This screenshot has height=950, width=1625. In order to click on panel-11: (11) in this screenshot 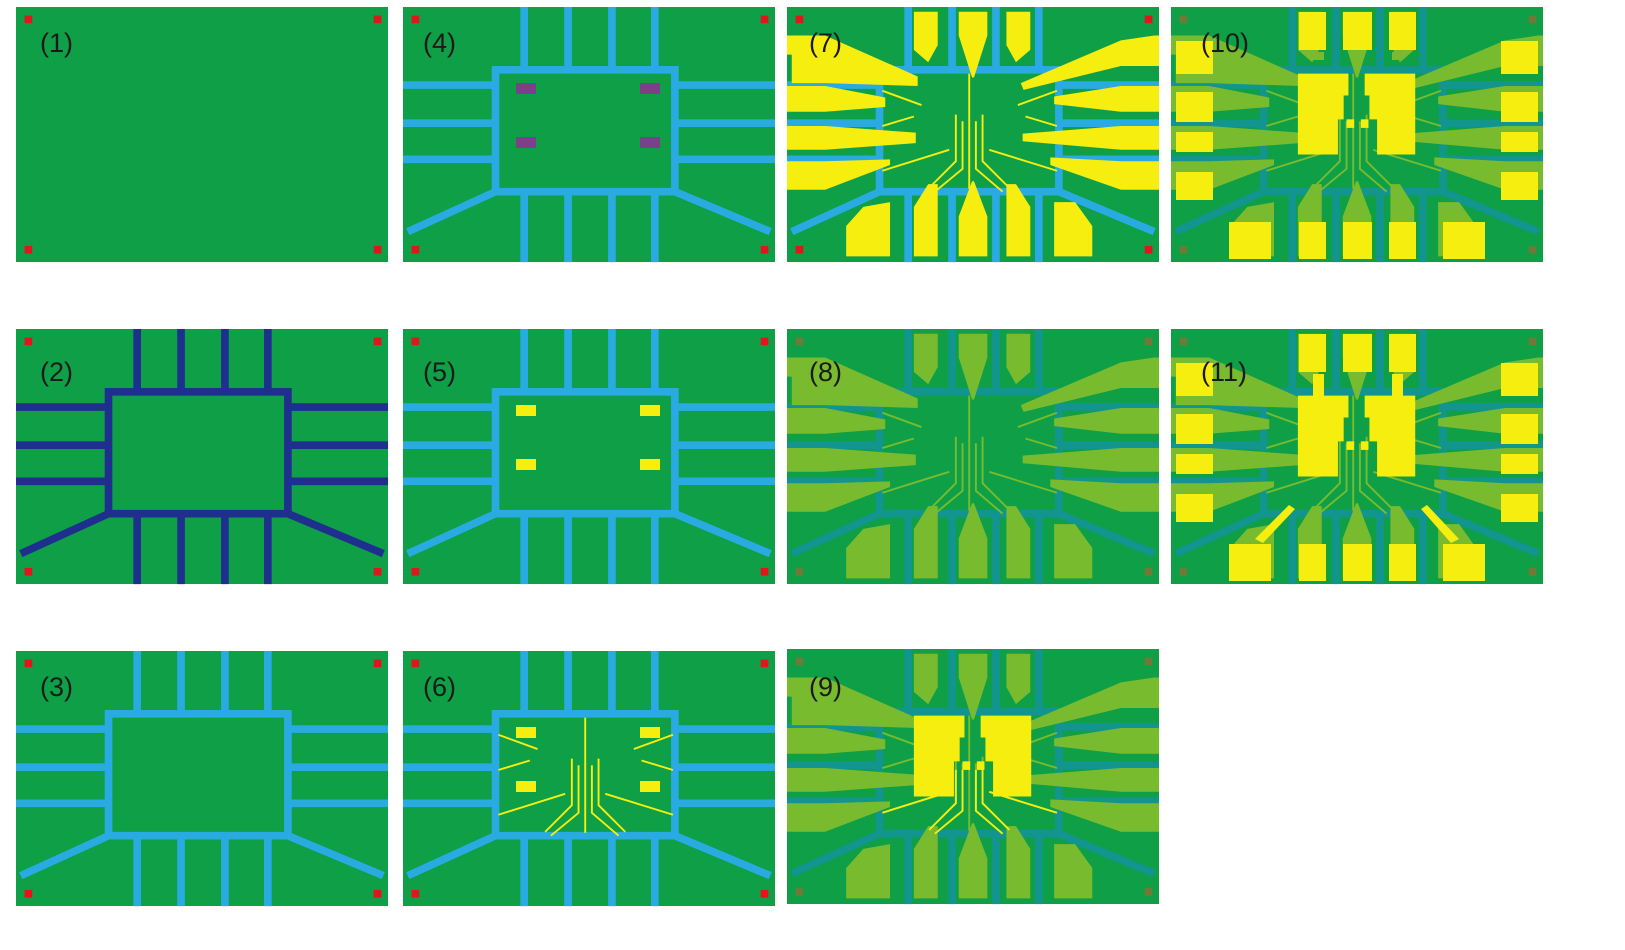, I will do `click(1357, 456)`.